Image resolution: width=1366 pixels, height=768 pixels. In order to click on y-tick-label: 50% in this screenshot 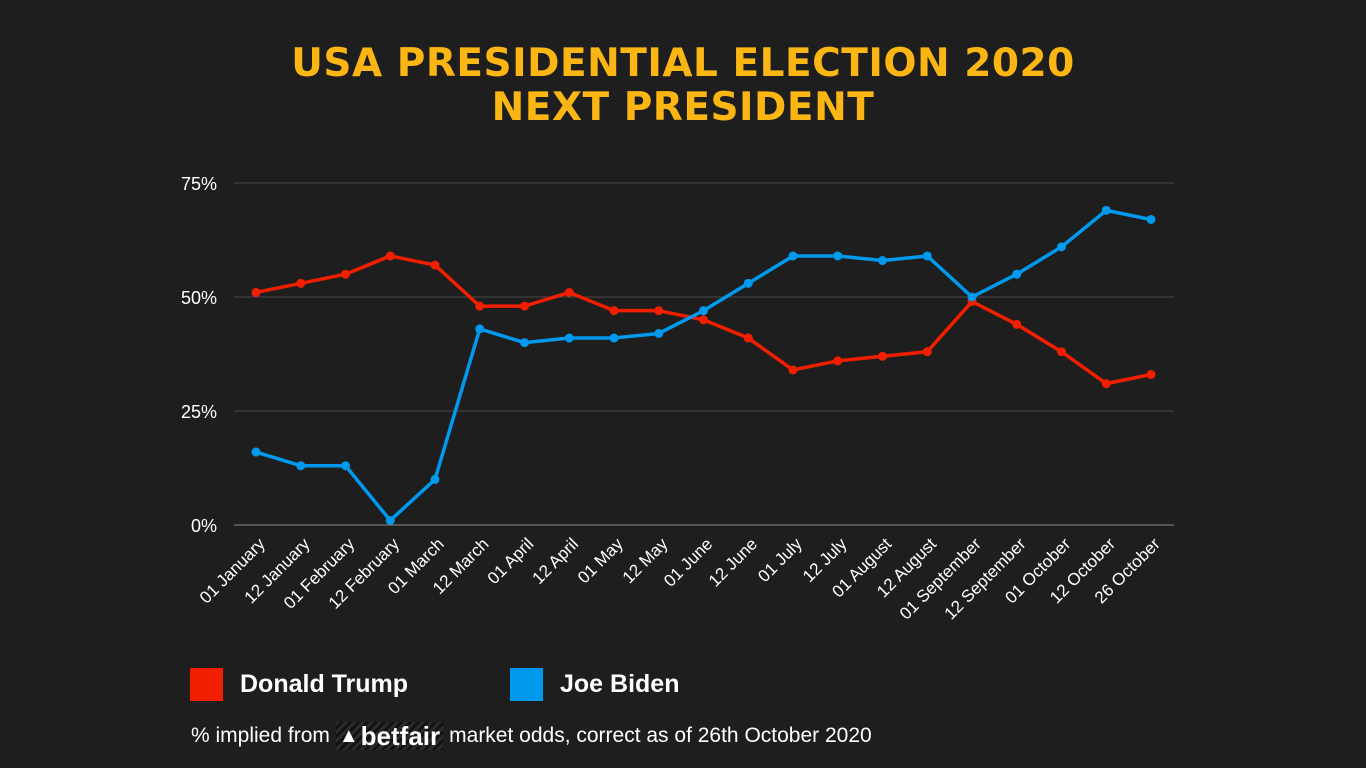, I will do `click(199, 298)`.